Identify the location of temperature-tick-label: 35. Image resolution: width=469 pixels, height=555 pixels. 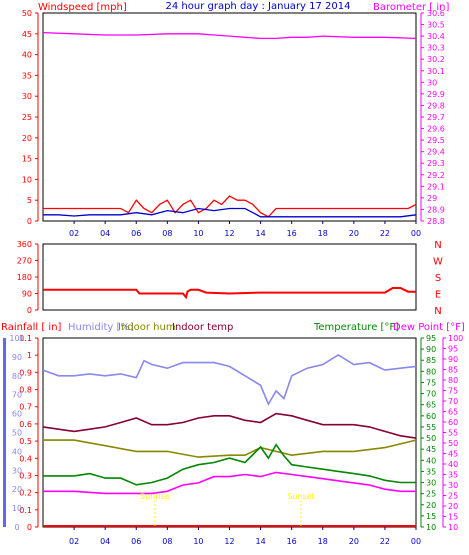
(431, 471).